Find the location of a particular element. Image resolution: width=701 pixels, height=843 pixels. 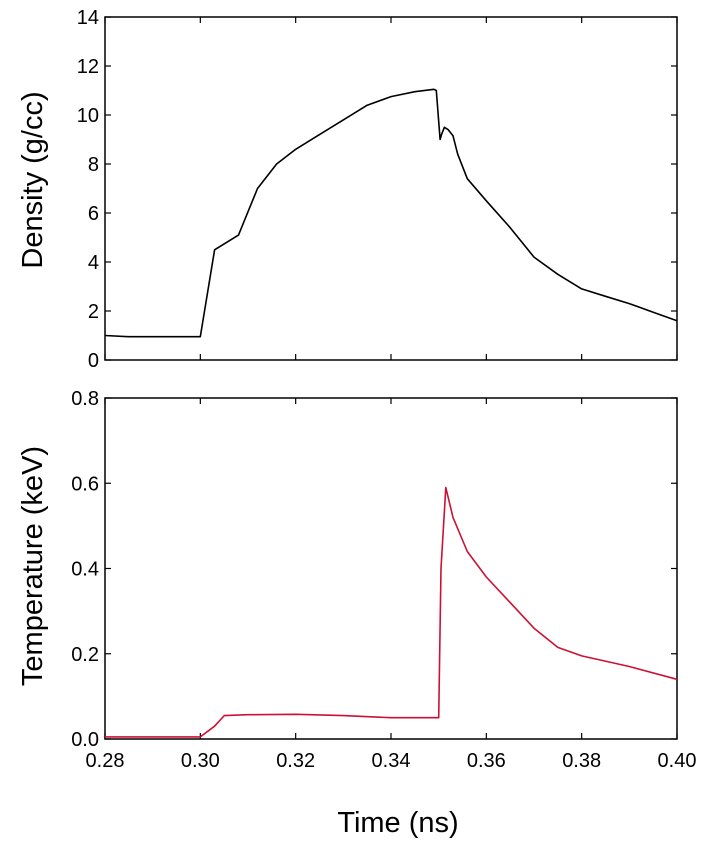

time-axis-title: Time (ns) is located at coordinates (397, 823).